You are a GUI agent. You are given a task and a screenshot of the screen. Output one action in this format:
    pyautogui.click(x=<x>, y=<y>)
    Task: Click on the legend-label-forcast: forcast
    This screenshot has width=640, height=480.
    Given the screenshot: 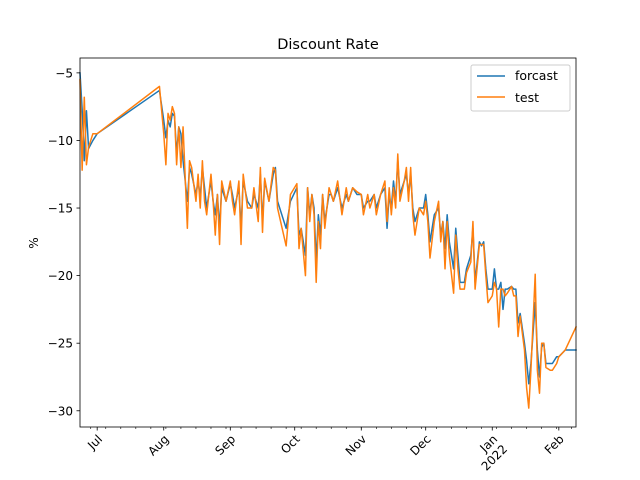 What is the action you would take?
    pyautogui.click(x=536, y=75)
    